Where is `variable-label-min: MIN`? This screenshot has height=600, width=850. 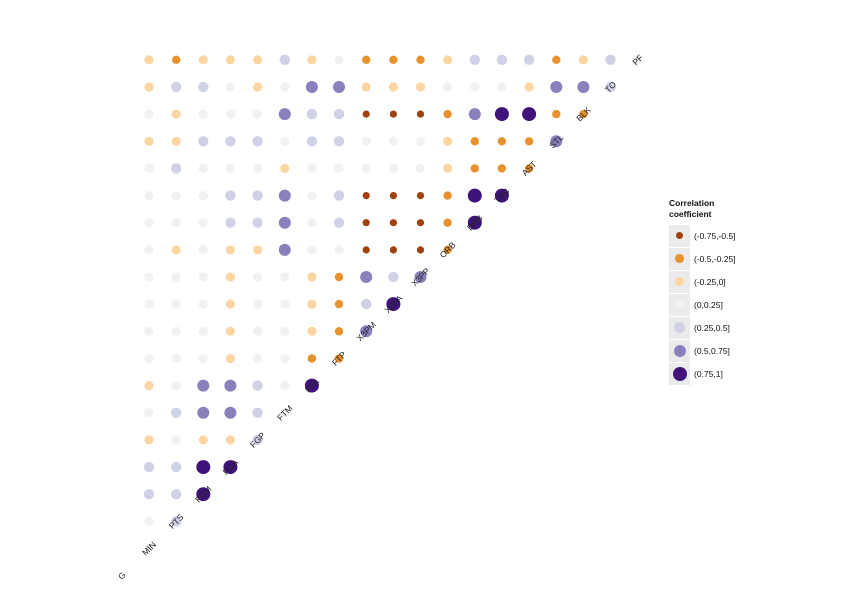 variable-label-min: MIN is located at coordinates (149, 548).